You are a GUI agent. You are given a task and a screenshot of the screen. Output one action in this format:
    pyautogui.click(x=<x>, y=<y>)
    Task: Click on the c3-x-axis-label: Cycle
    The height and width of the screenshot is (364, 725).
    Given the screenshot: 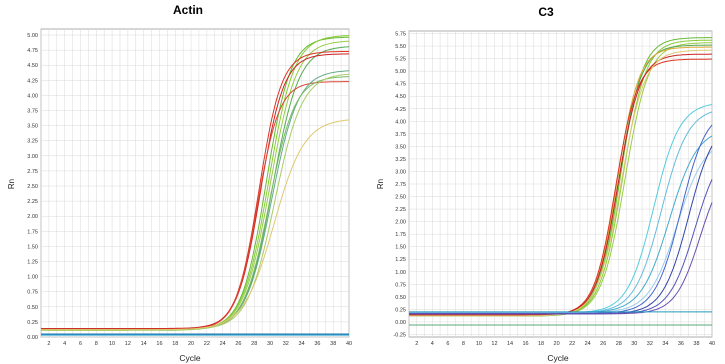 What is the action you would take?
    pyautogui.click(x=558, y=358)
    